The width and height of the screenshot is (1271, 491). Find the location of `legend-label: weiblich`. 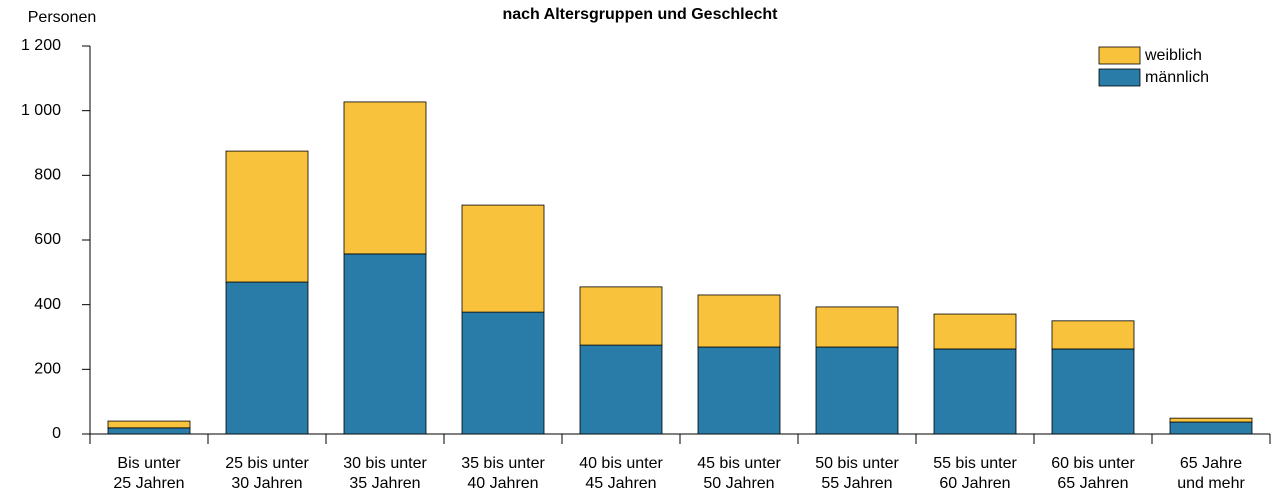

legend-label: weiblich is located at coordinates (1173, 55).